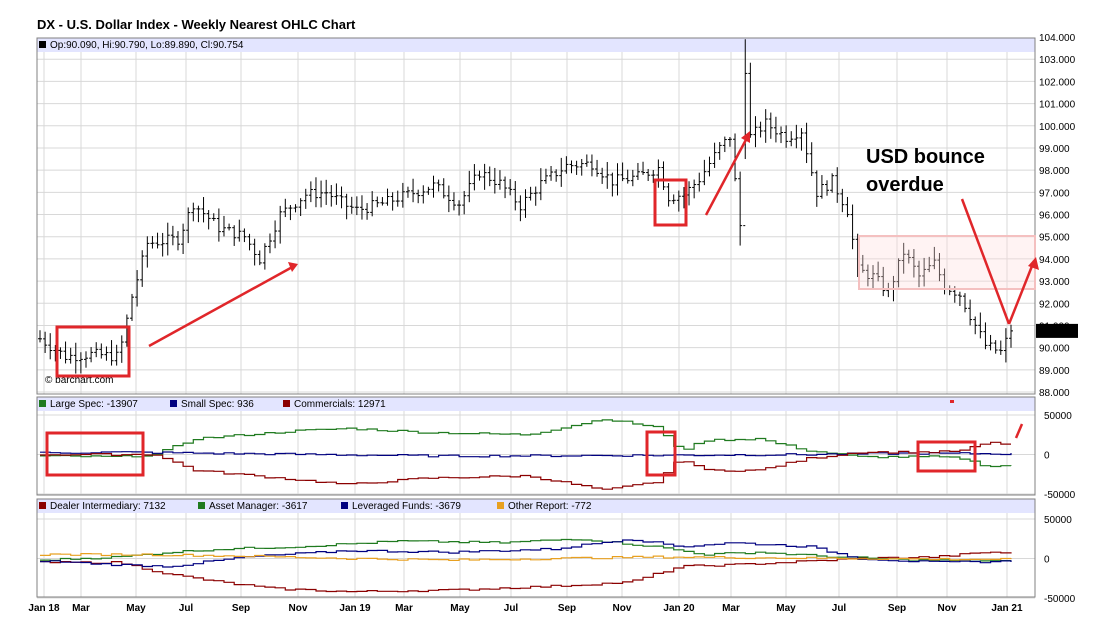  I want to click on cot-y-tick: 0, so click(1047, 560).